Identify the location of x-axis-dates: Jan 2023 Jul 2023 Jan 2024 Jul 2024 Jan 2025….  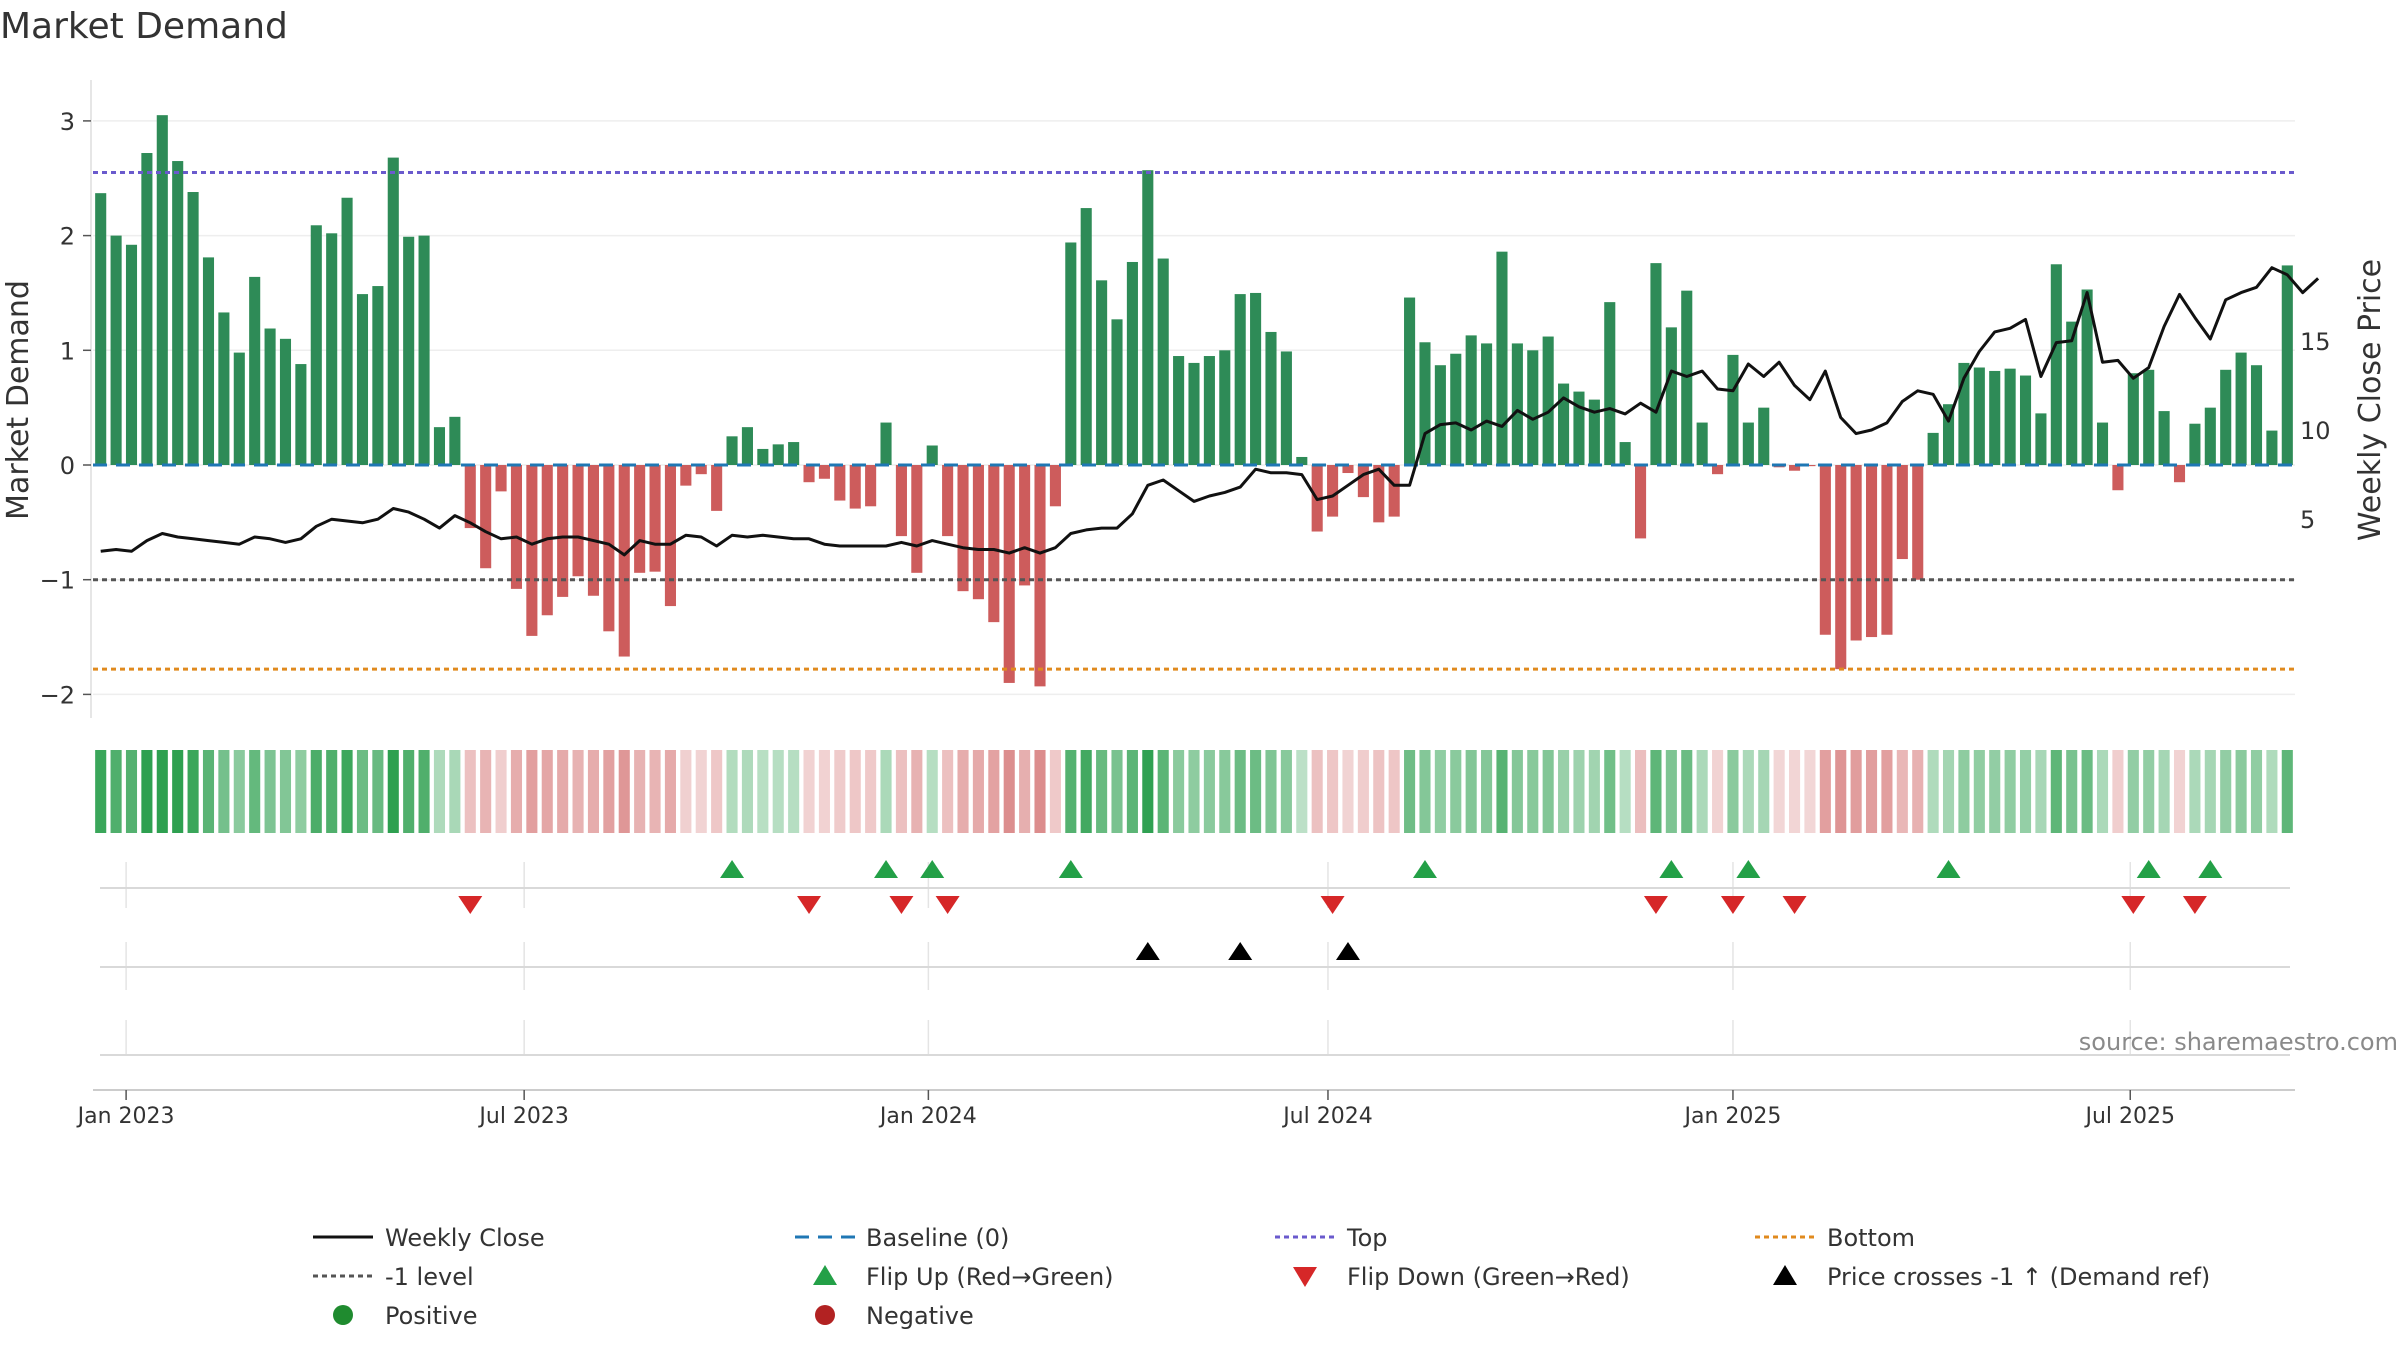
(1185, 1109).